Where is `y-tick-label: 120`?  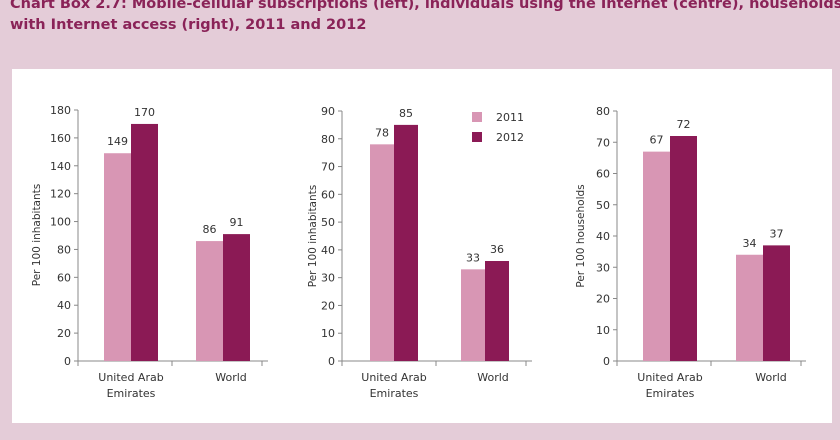
y-tick-label: 120 is located at coordinates (60, 194).